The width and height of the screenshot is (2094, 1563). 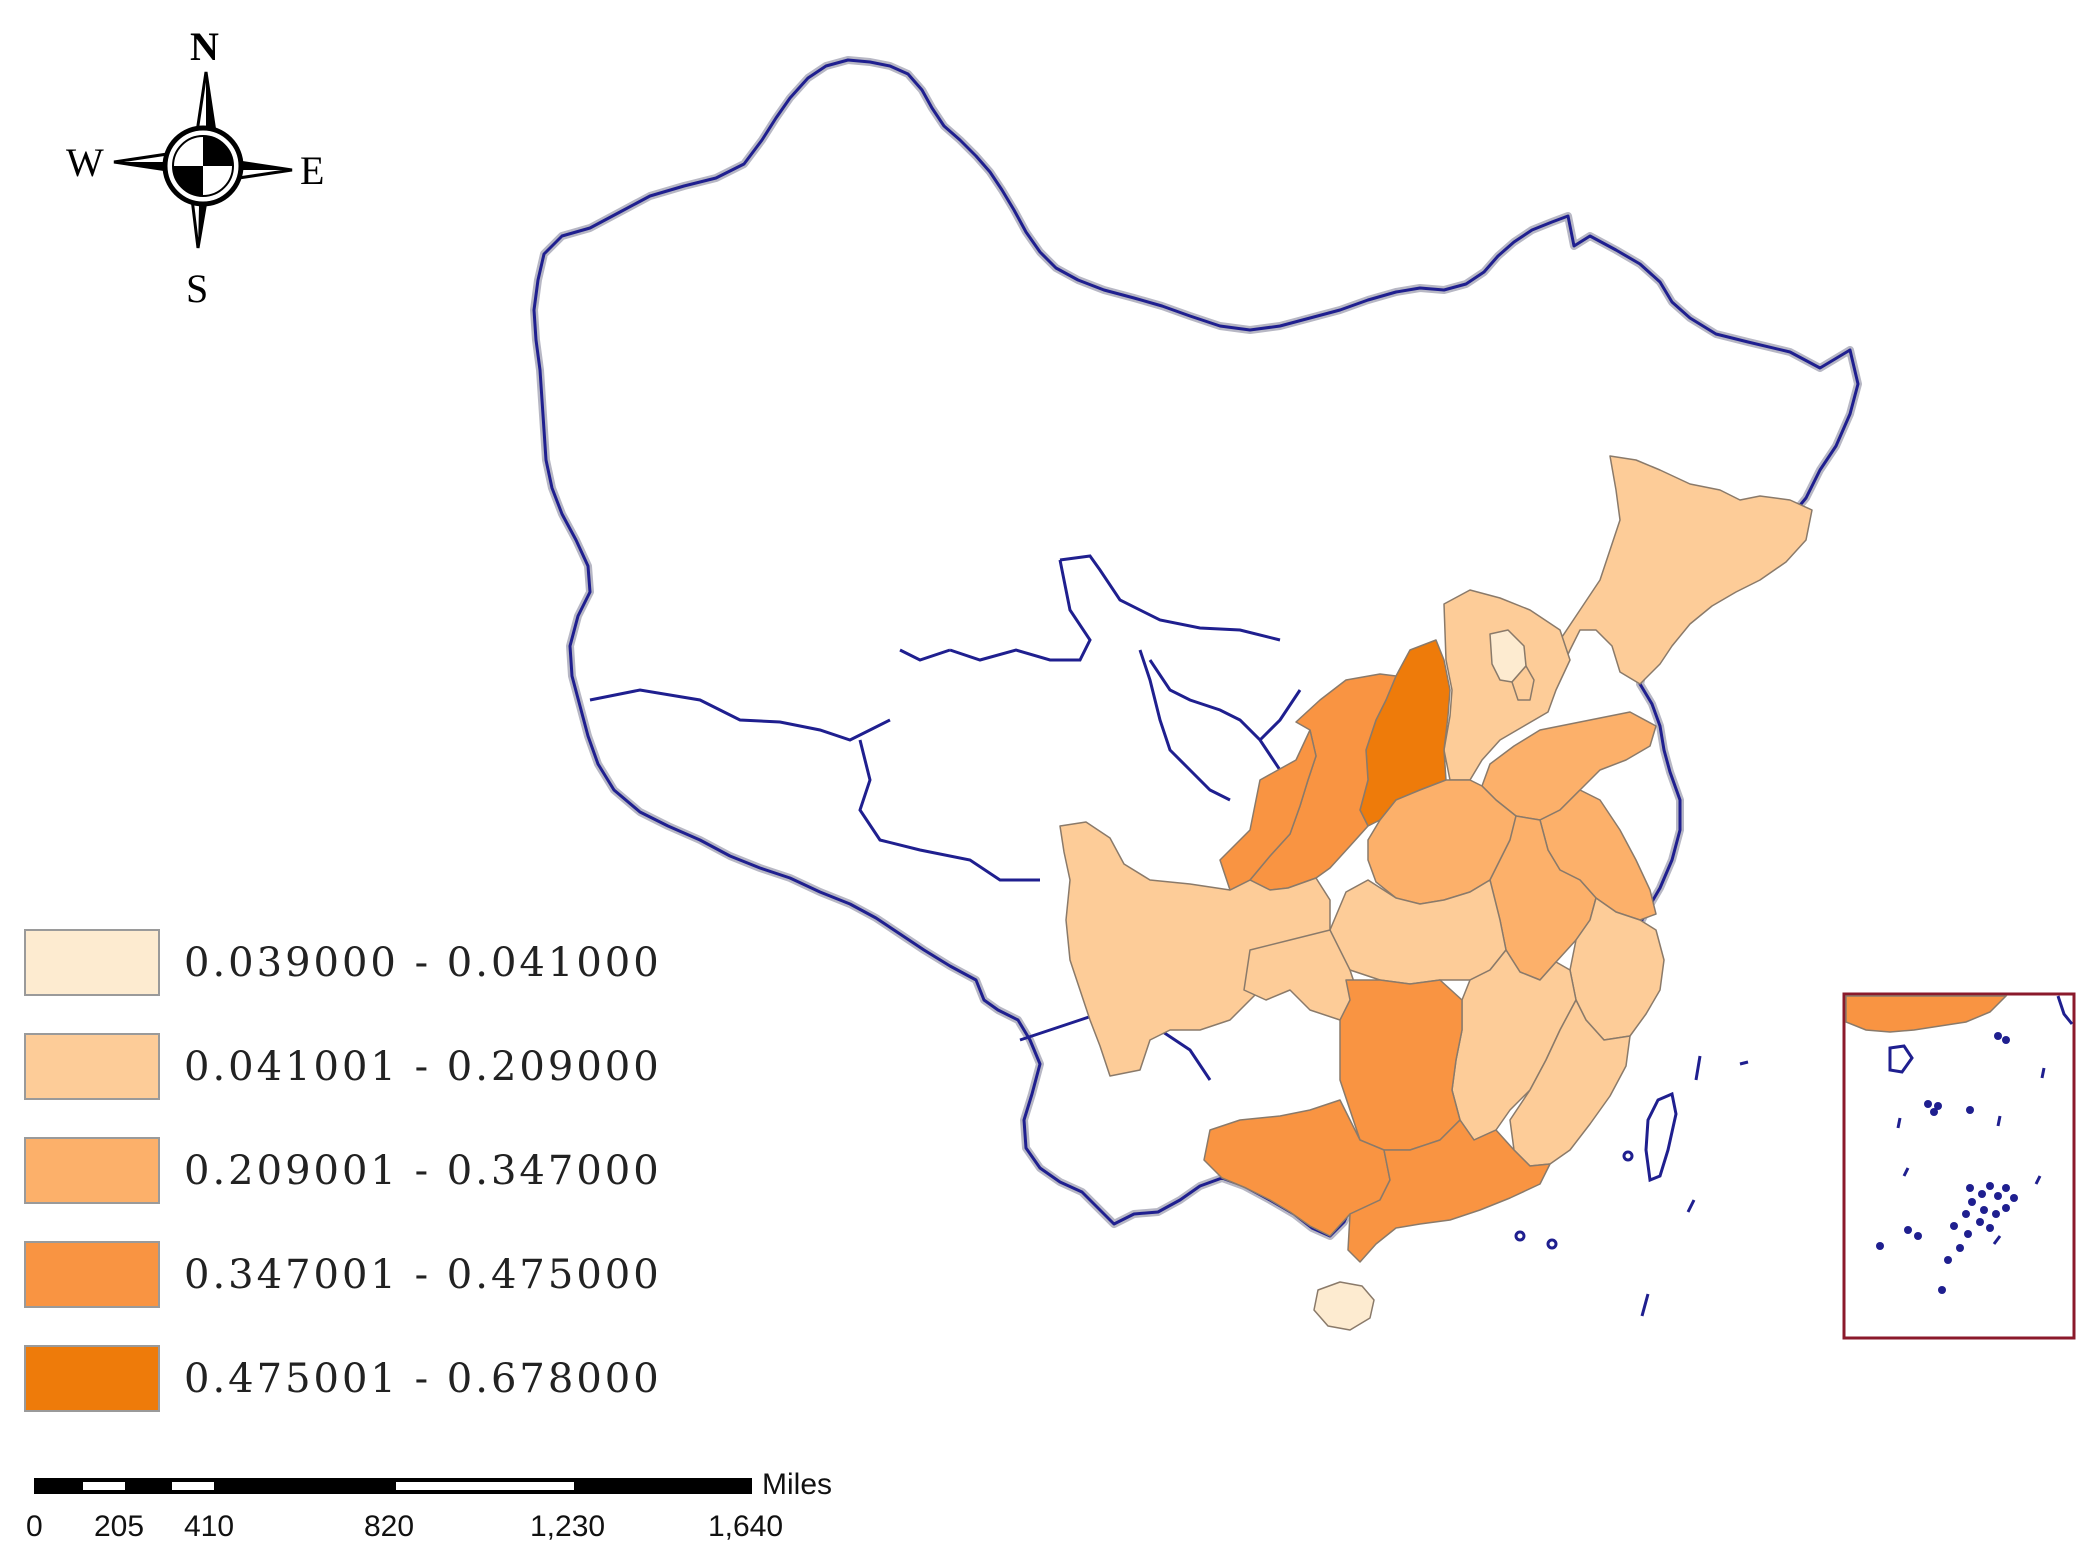 What do you see at coordinates (197, 288) in the screenshot?
I see `compass-south-label: S` at bounding box center [197, 288].